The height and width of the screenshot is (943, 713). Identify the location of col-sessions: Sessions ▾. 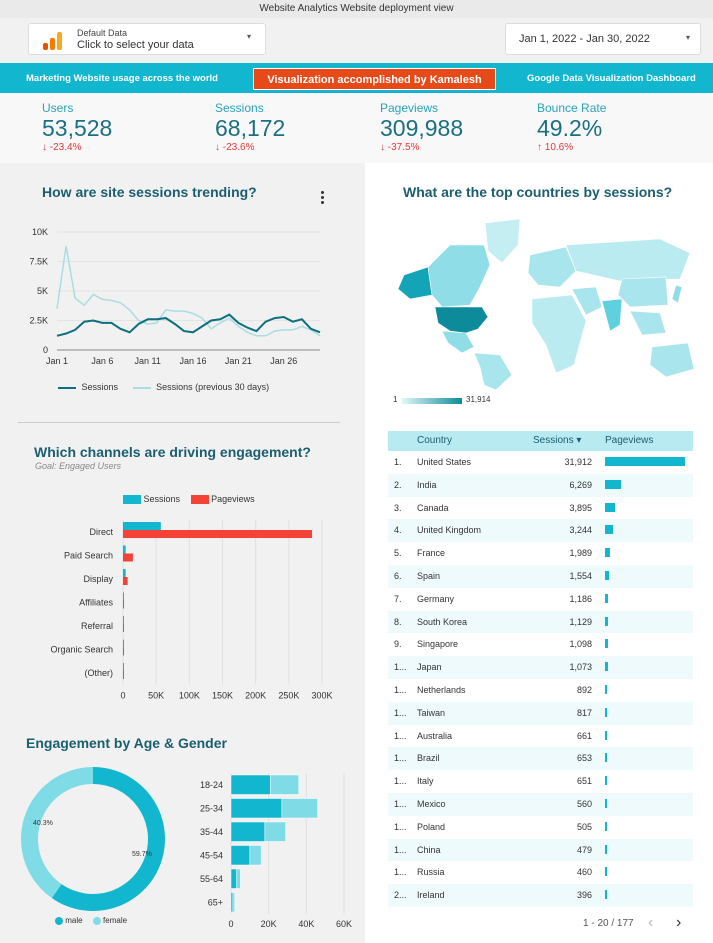
(557, 440).